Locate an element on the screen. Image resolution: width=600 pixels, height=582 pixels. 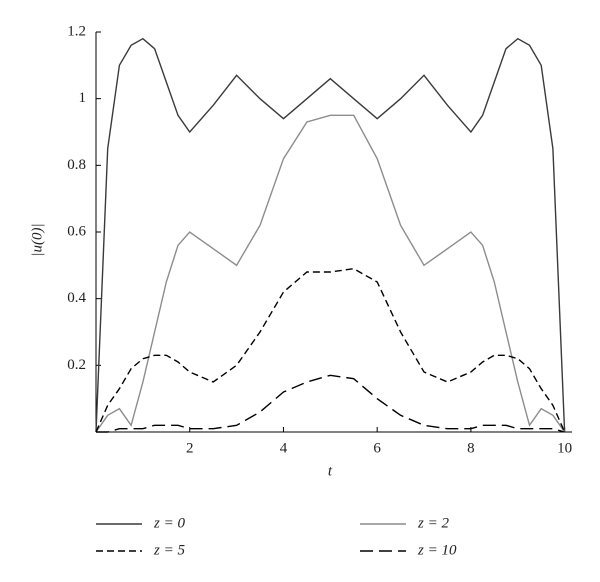
x-tick-label: 2 is located at coordinates (190, 448).